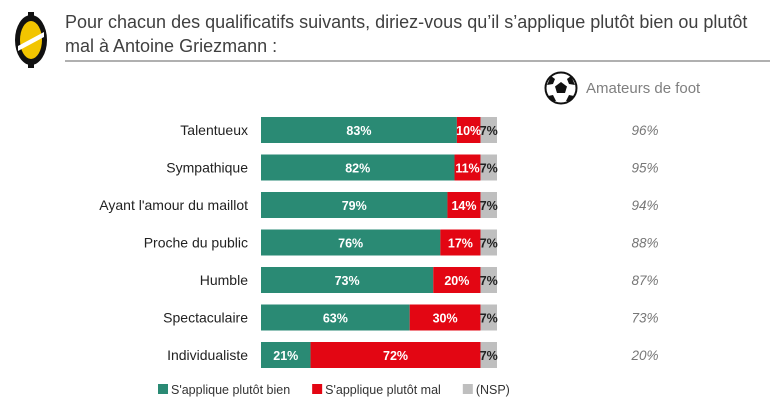  What do you see at coordinates (417, 61) in the screenshot?
I see `title-divider` at bounding box center [417, 61].